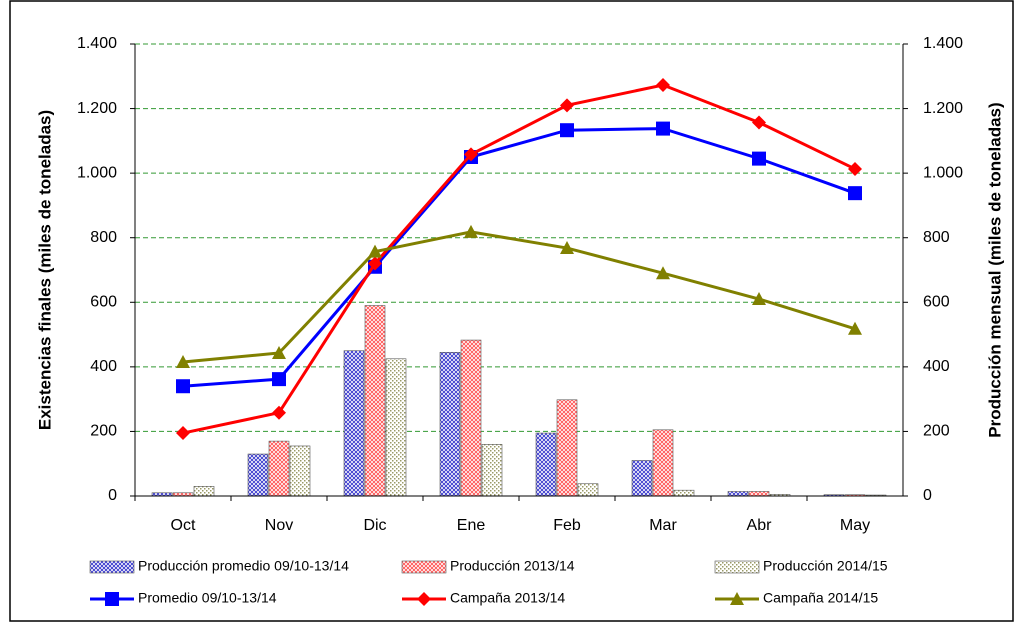 This screenshot has width=1018, height=623. What do you see at coordinates (507, 598) in the screenshot?
I see `legend-label: Campaña 2013/14` at bounding box center [507, 598].